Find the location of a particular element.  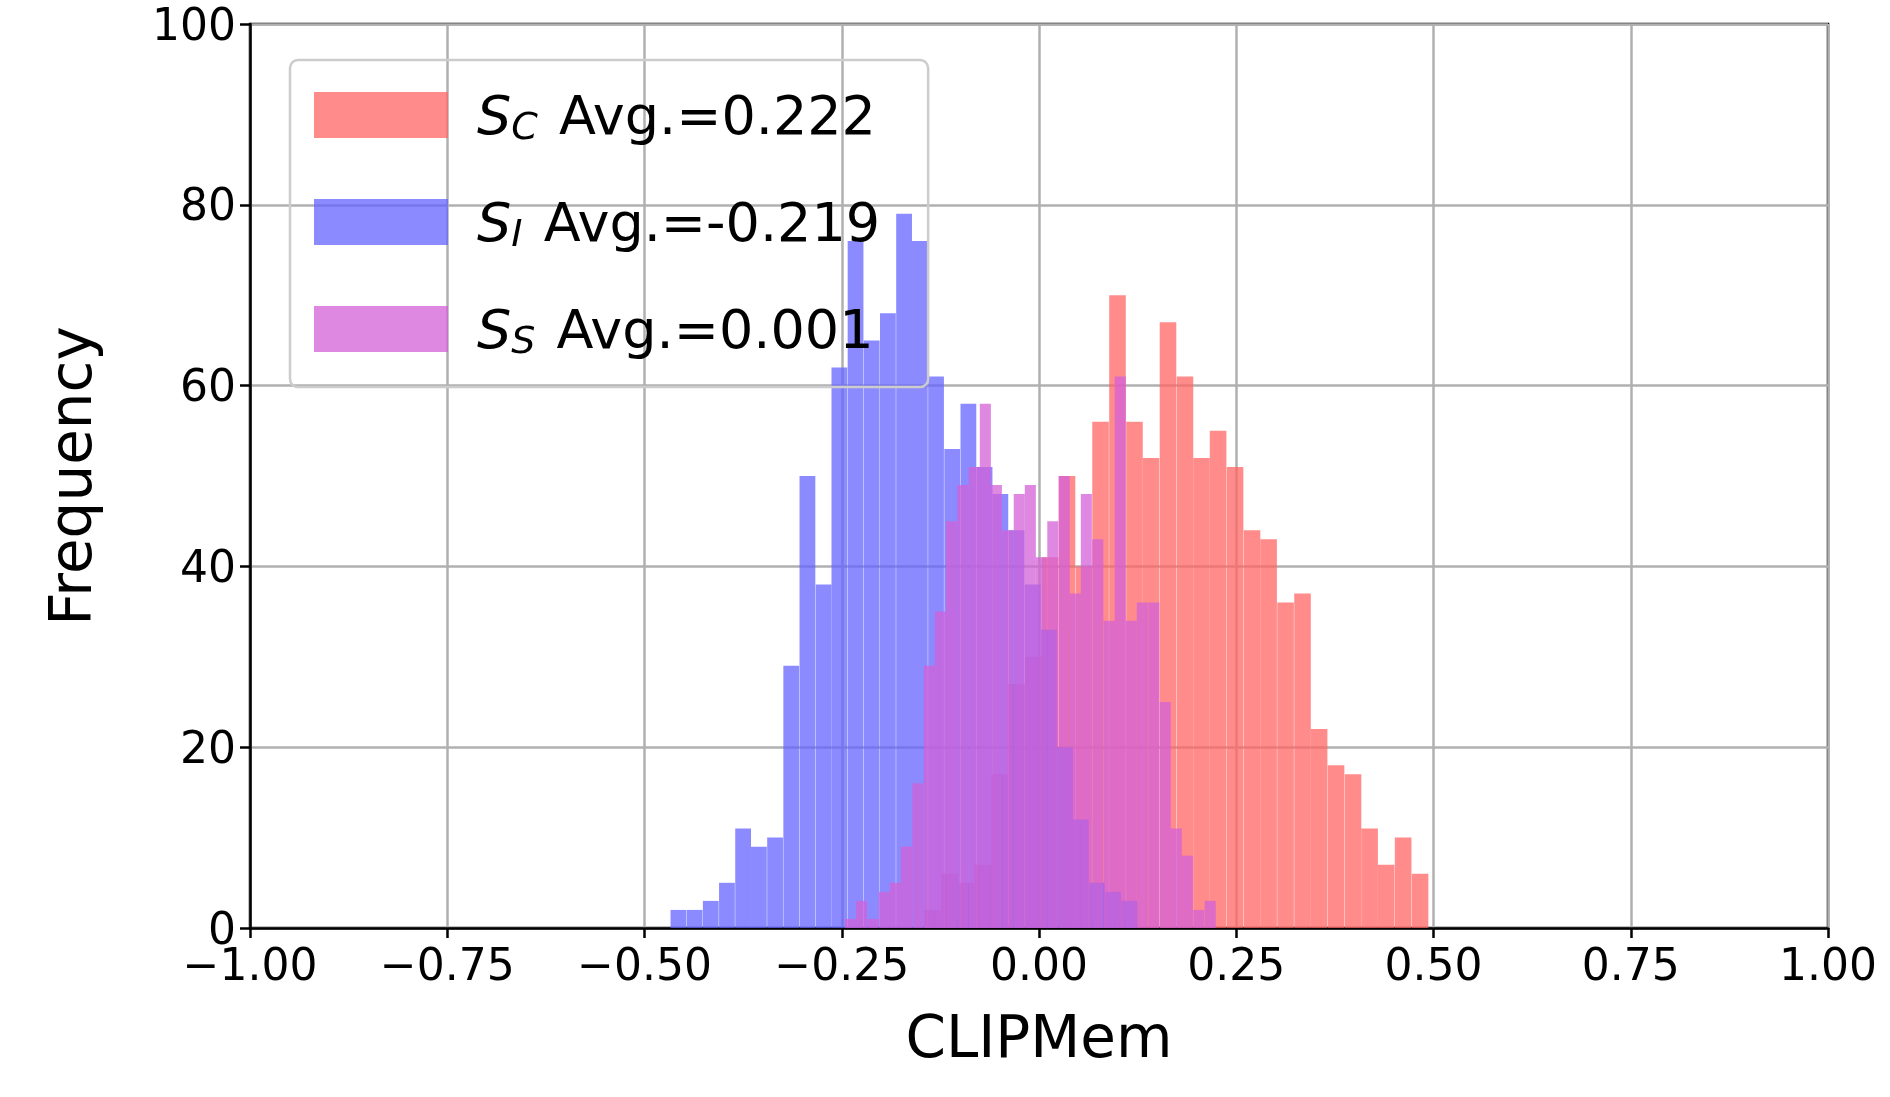

legend-label: SC Avg.=0.222 is located at coordinates (676, 115).